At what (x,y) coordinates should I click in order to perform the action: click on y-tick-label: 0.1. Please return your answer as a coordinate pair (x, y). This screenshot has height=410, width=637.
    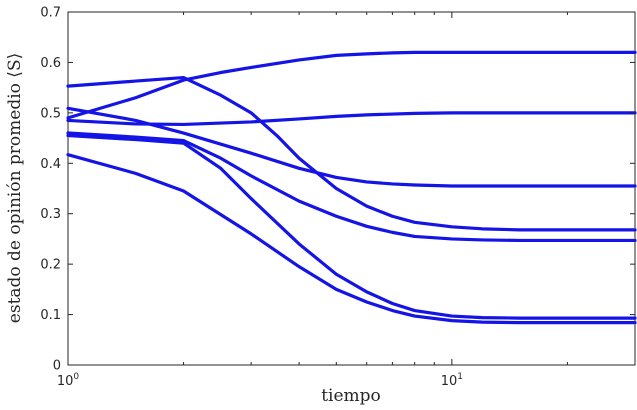
    Looking at the image, I should click on (50, 315).